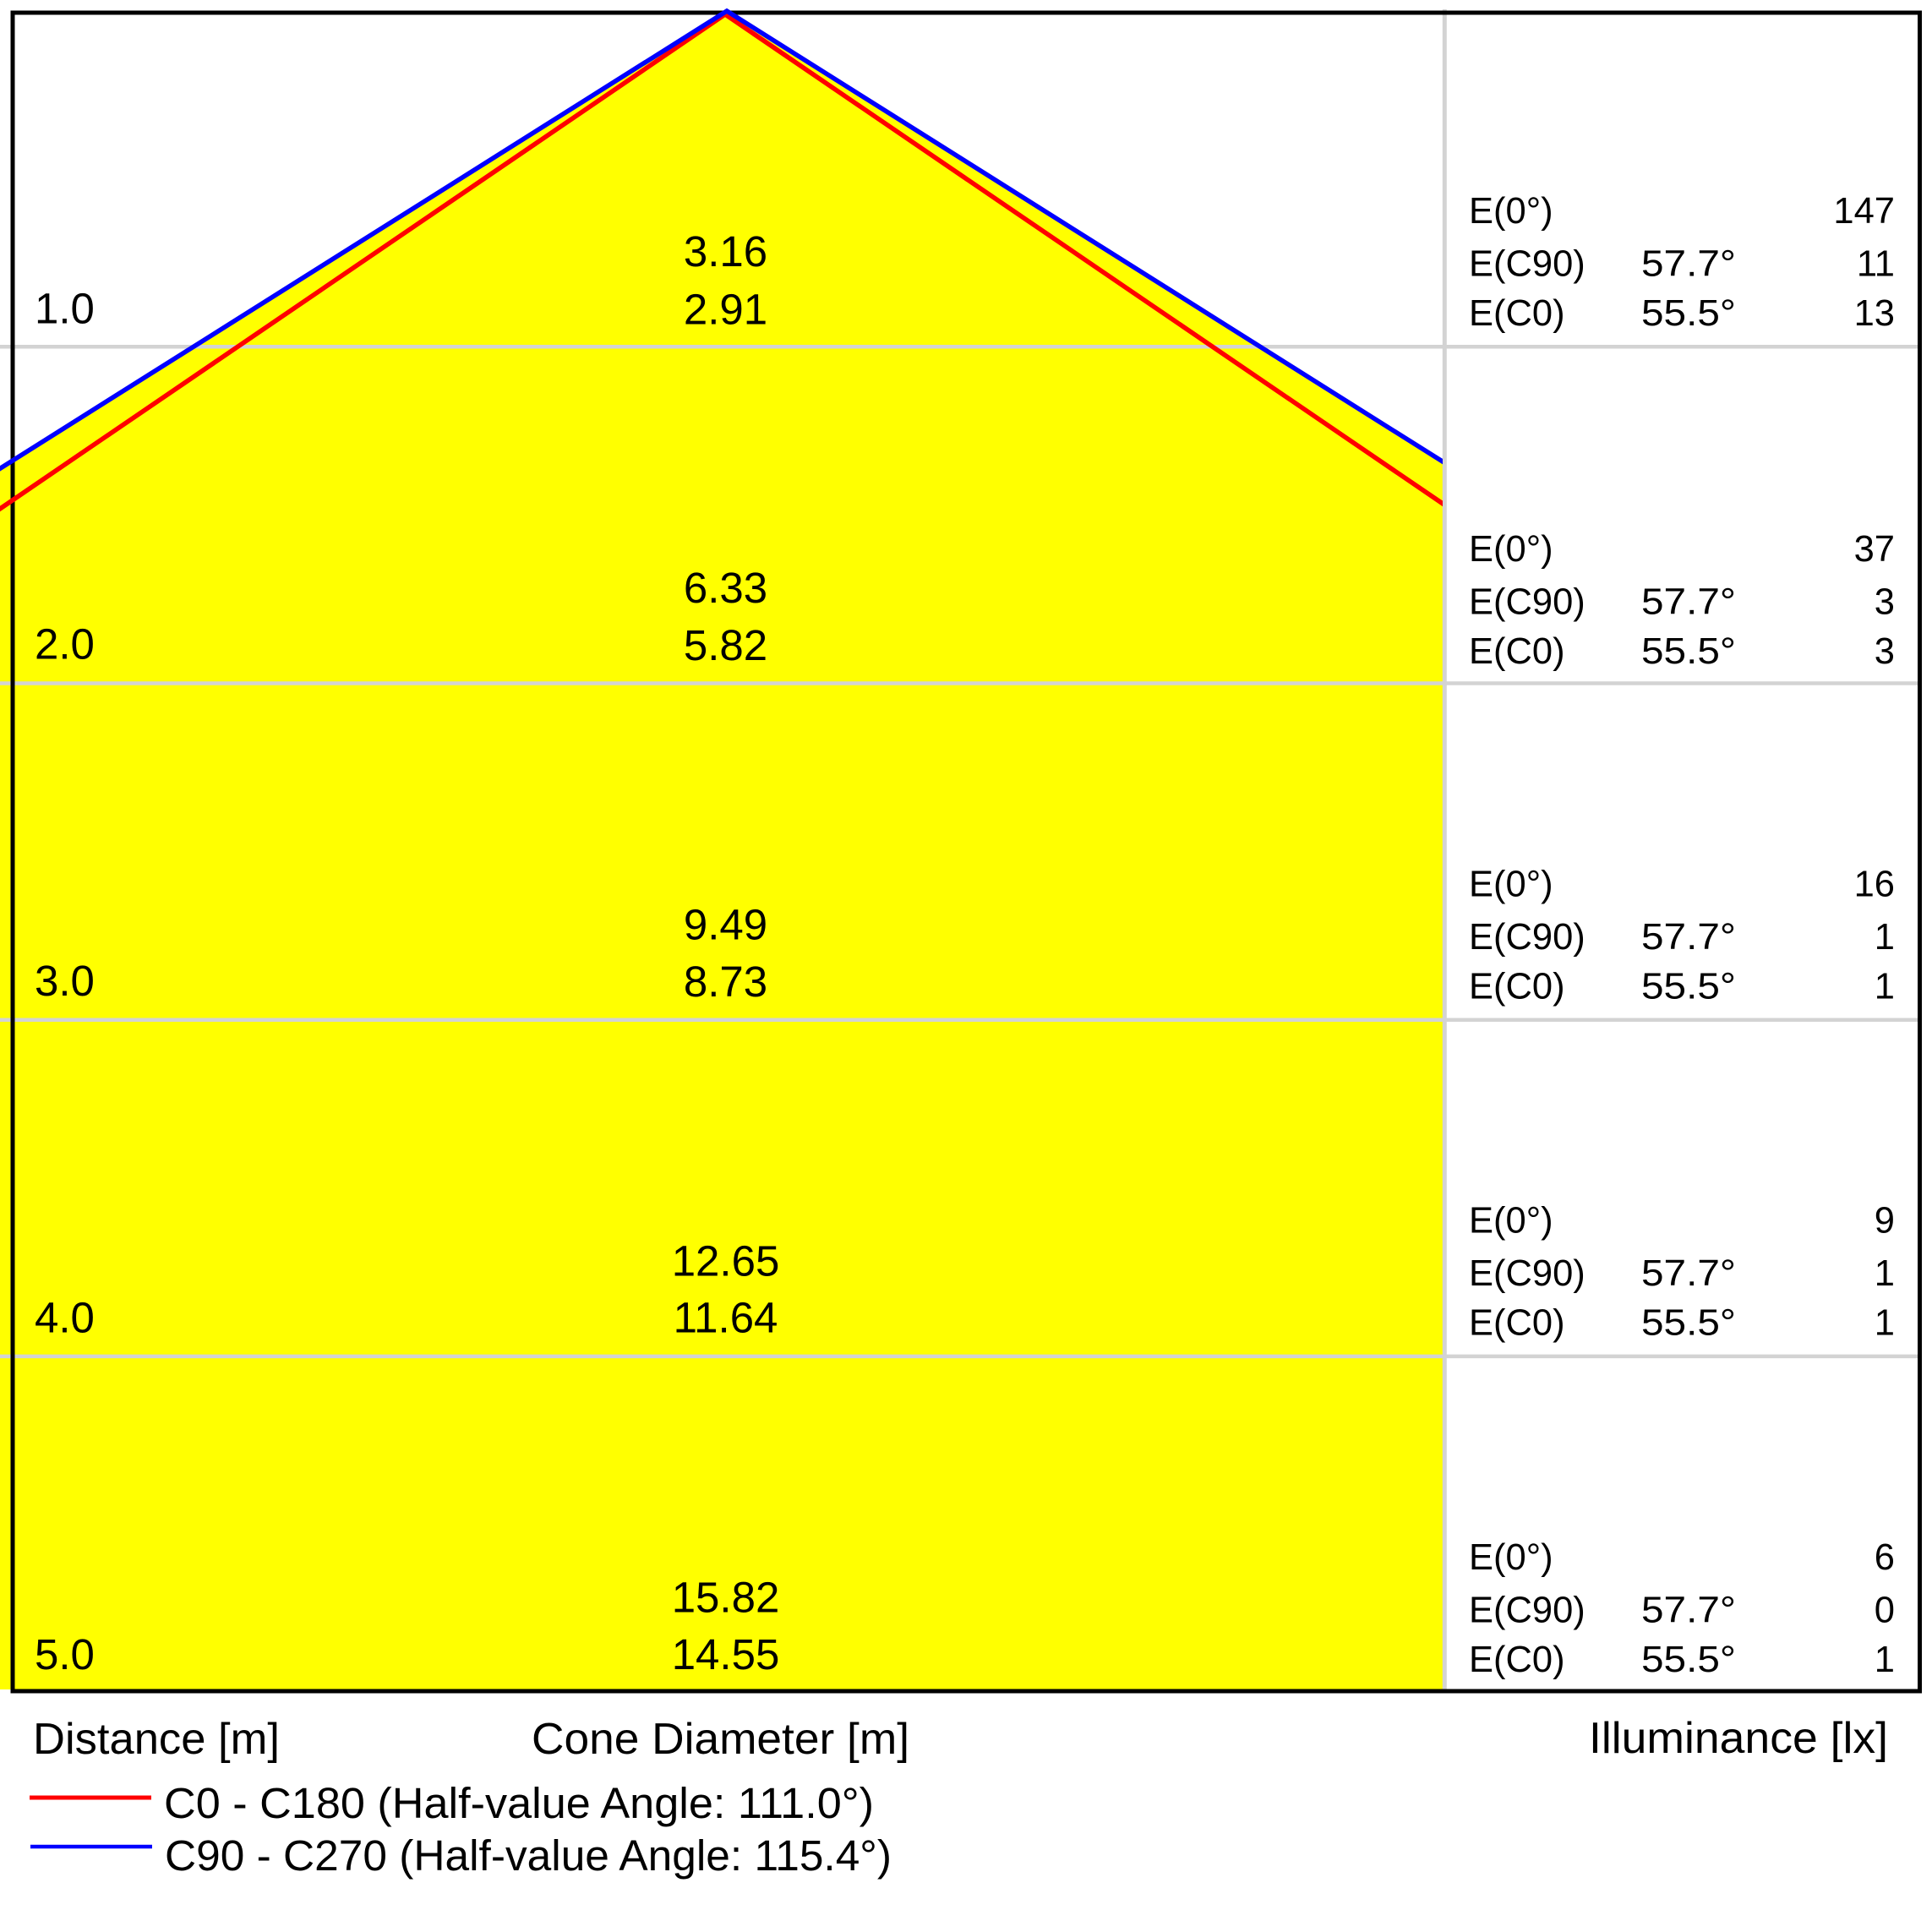 This screenshot has height=1932, width=1932. What do you see at coordinates (725, 310) in the screenshot?
I see `svg-text: 2.91` at bounding box center [725, 310].